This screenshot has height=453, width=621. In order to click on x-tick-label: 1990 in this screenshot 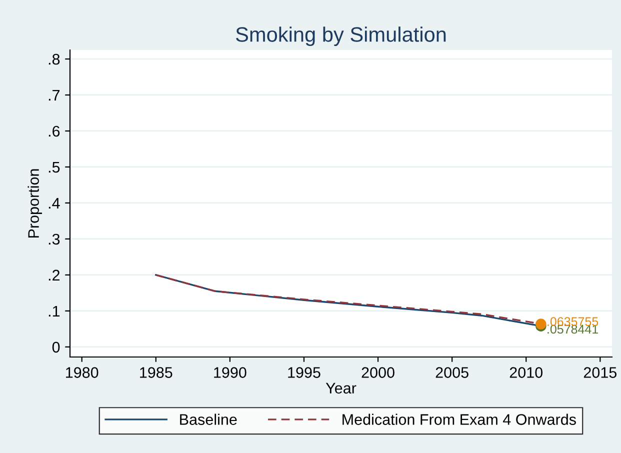, I will do `click(230, 372)`.